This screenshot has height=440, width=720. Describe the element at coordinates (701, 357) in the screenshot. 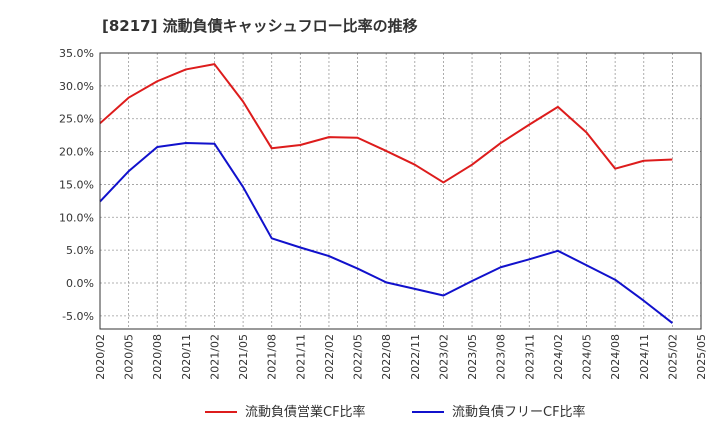

I see `x-tick-label: 2025/05` at that location.